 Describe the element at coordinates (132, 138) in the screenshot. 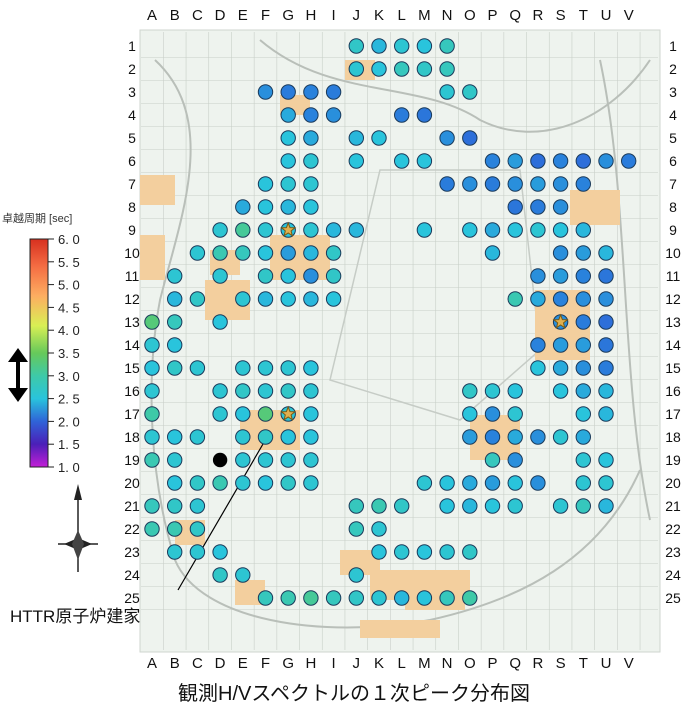

I see `row-label-left: 5` at that location.